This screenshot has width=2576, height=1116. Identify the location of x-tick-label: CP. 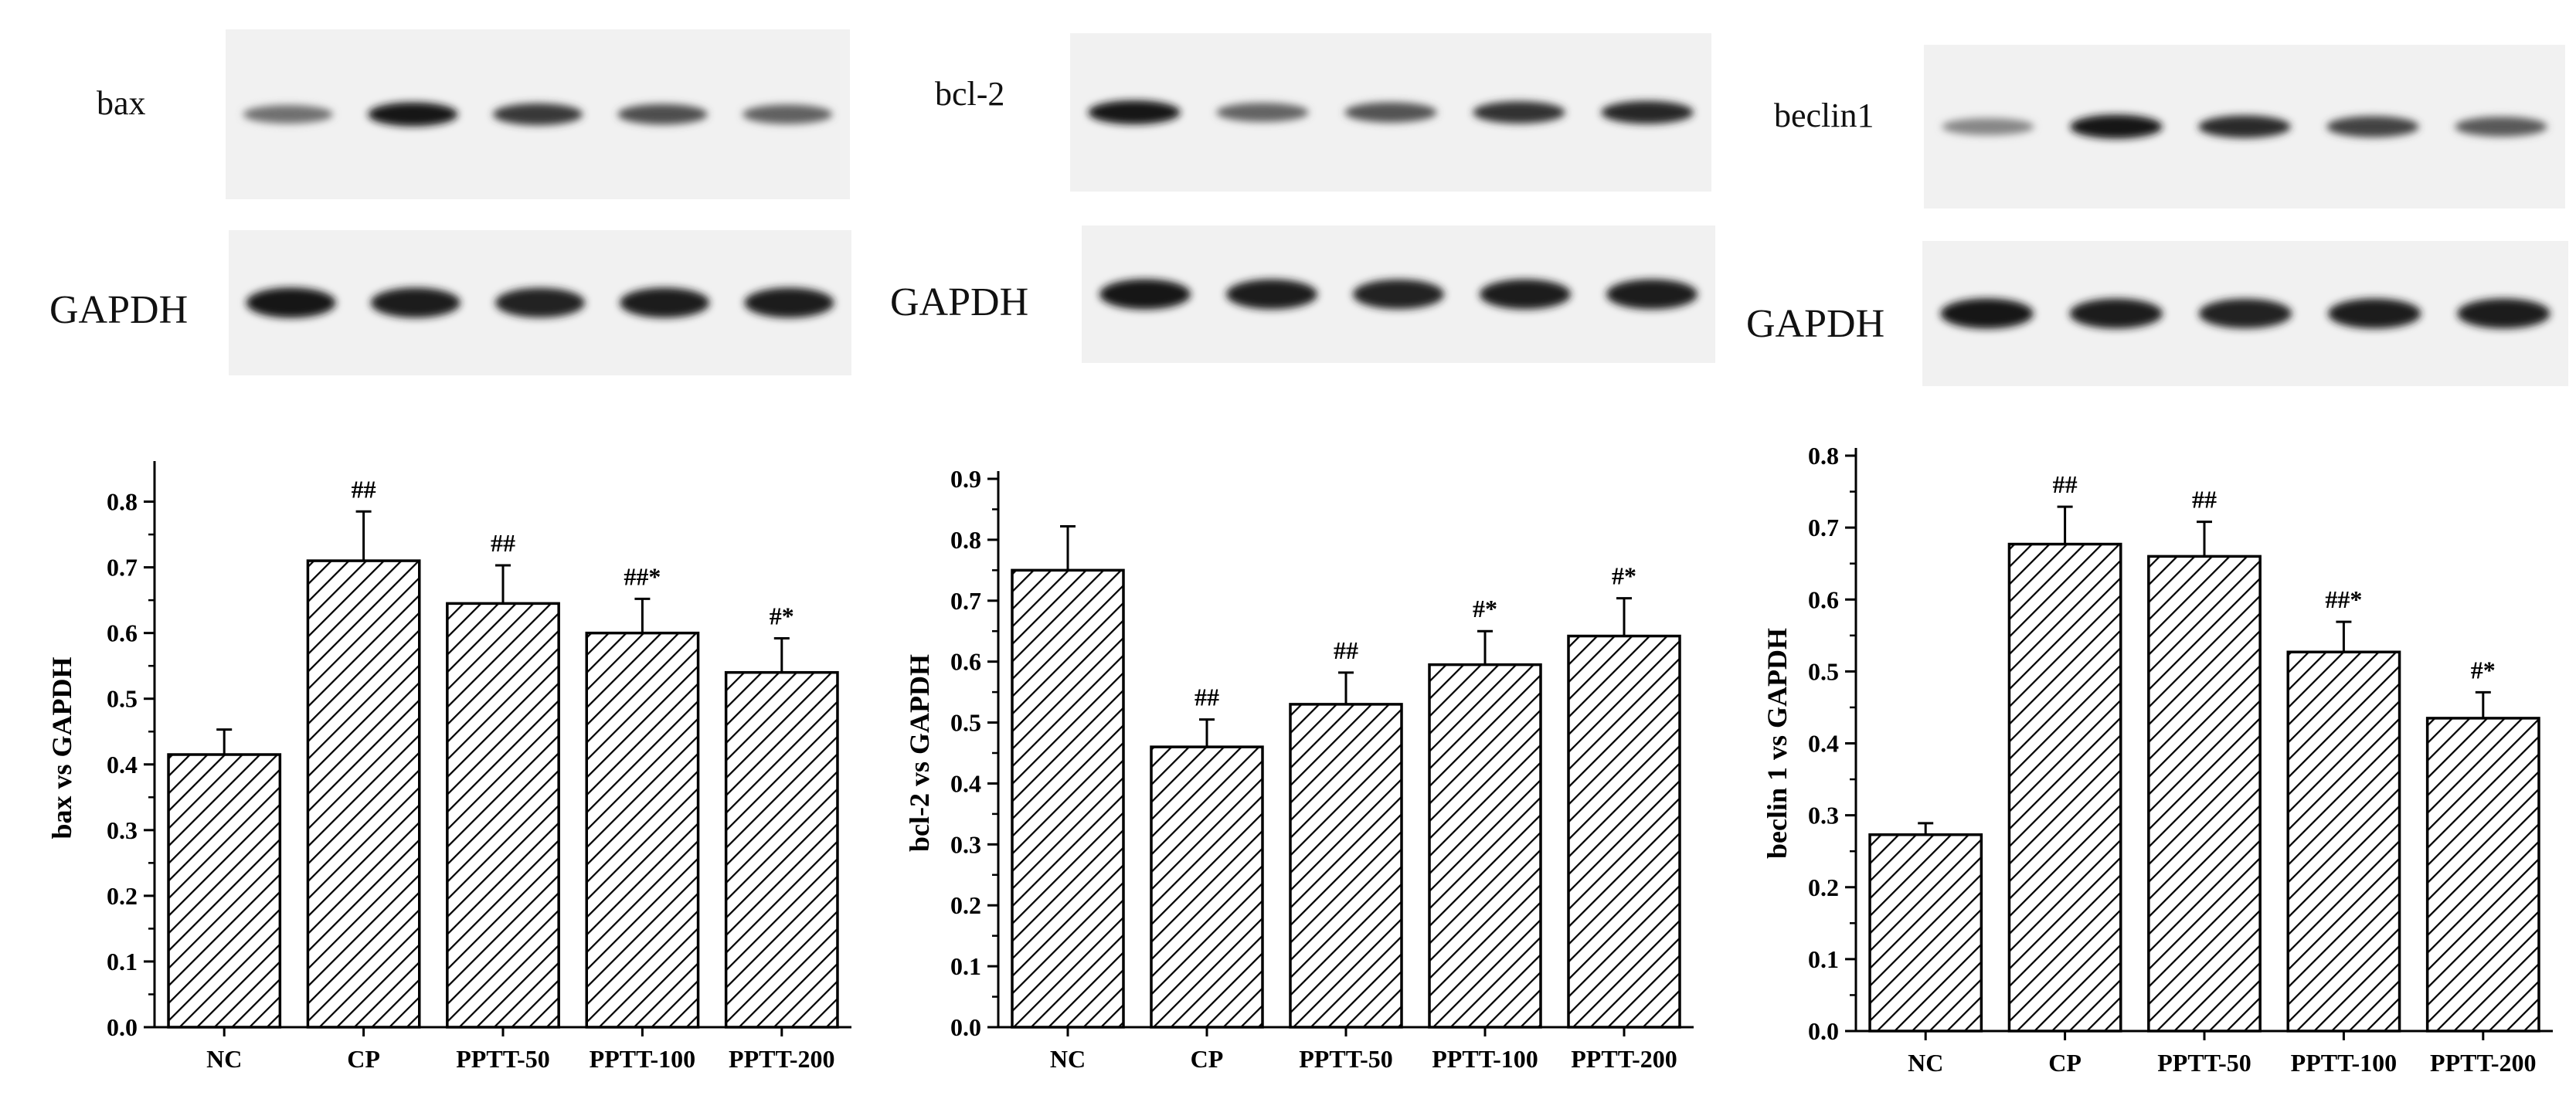
(363, 1059).